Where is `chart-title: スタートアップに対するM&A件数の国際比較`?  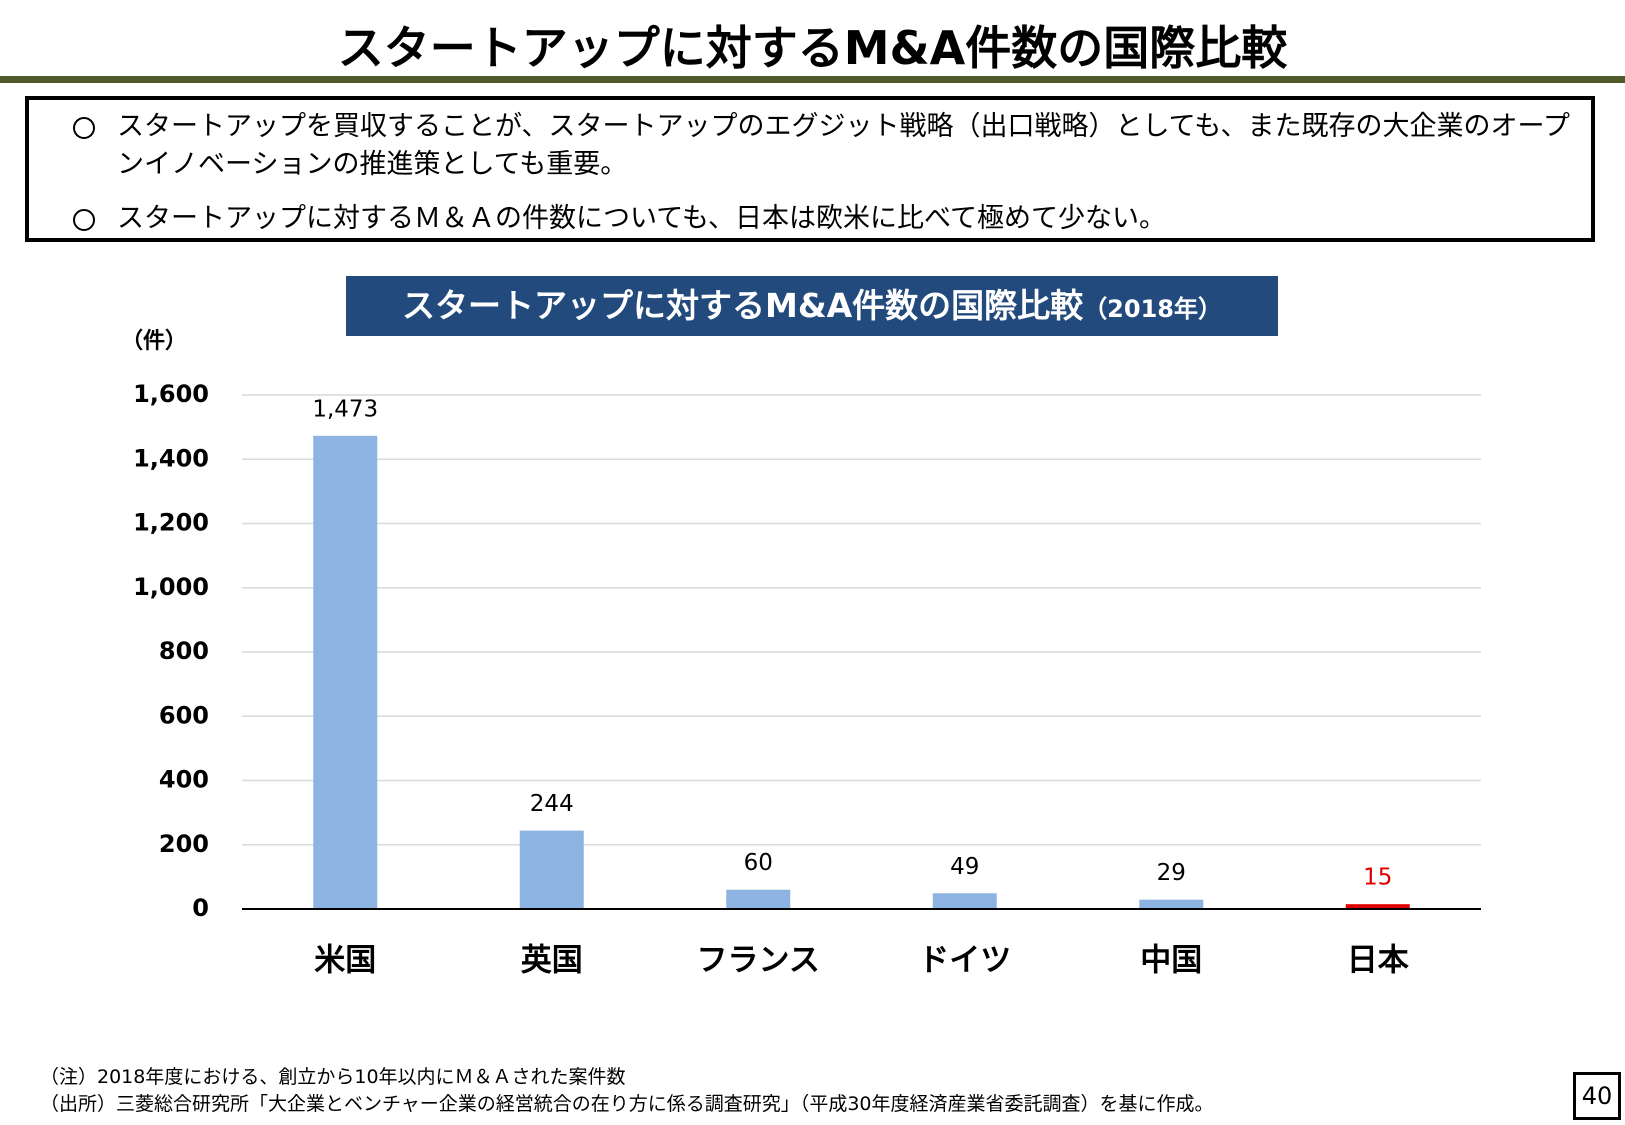
chart-title: スタートアップに対するM&A件数の国際比較 is located at coordinates (743, 305).